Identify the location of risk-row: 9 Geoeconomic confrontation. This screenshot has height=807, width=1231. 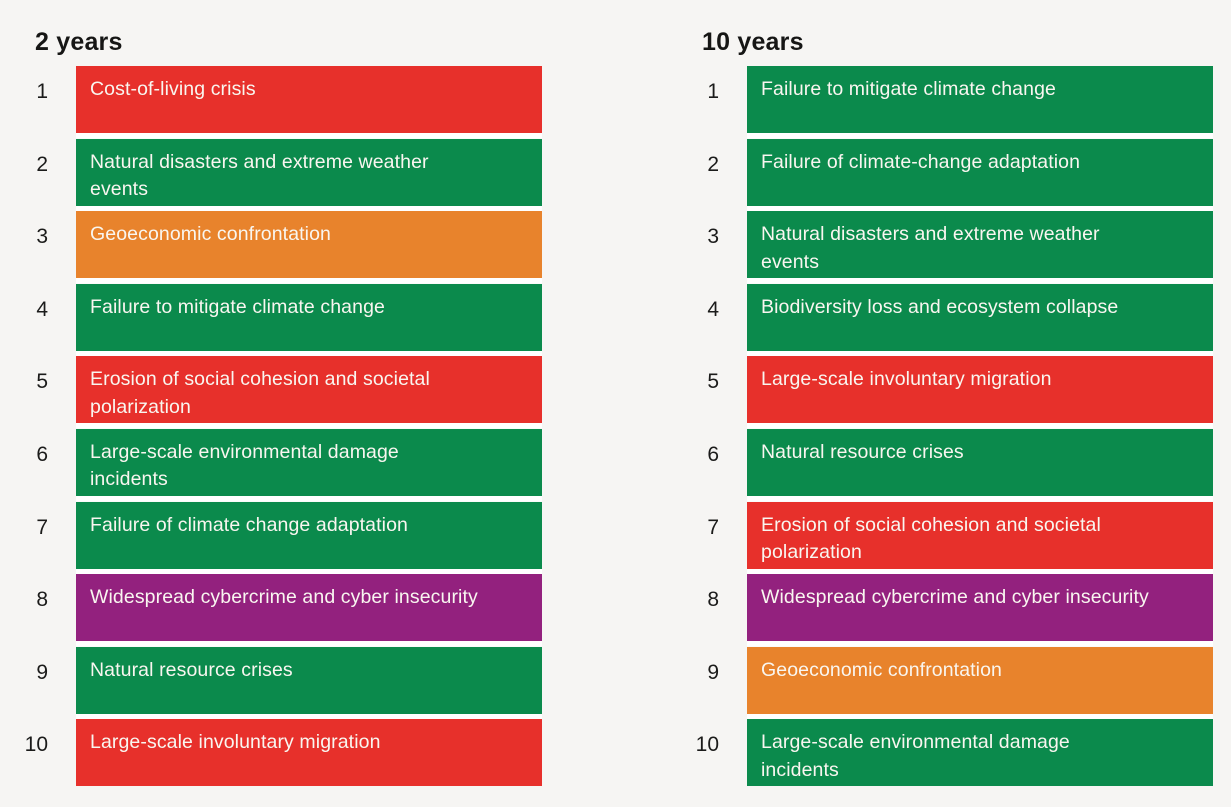
(942, 680).